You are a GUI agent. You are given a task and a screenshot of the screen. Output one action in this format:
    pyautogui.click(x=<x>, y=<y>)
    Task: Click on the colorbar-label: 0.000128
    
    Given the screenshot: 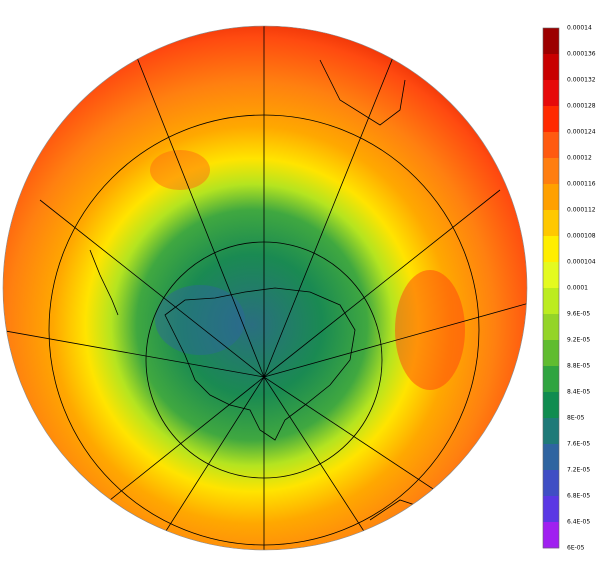 What is the action you would take?
    pyautogui.click(x=581, y=106)
    